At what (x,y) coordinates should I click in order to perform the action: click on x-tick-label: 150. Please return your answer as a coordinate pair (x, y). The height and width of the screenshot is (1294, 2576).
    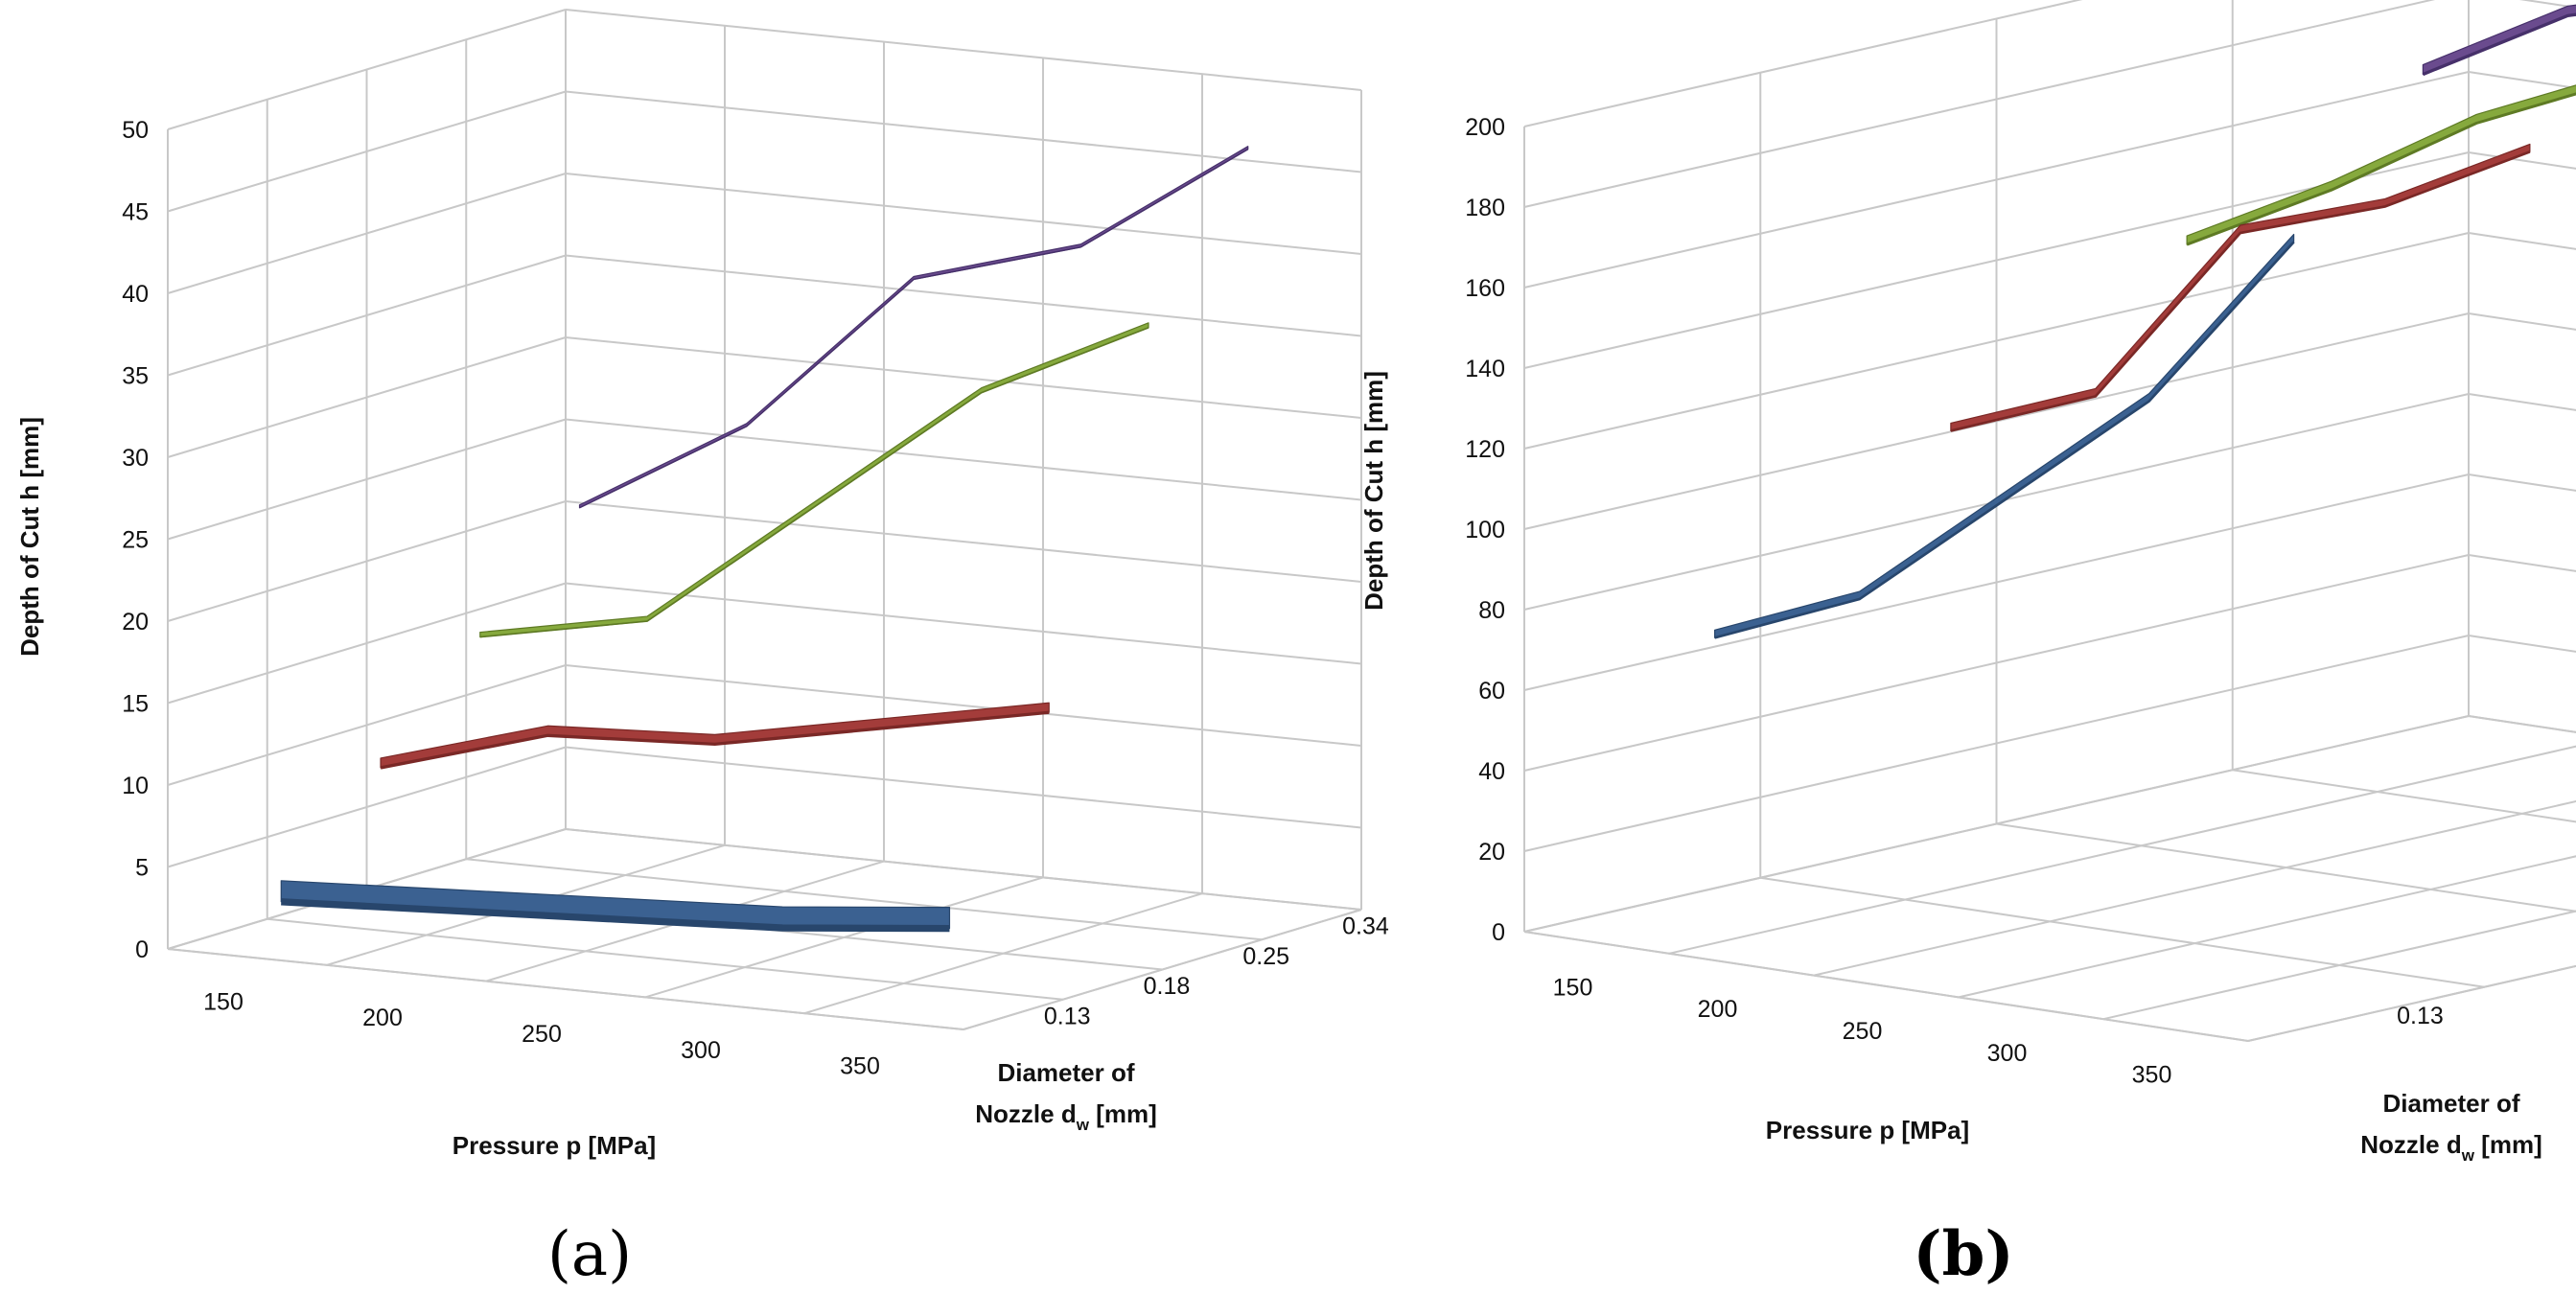
    Looking at the image, I should click on (1573, 987).